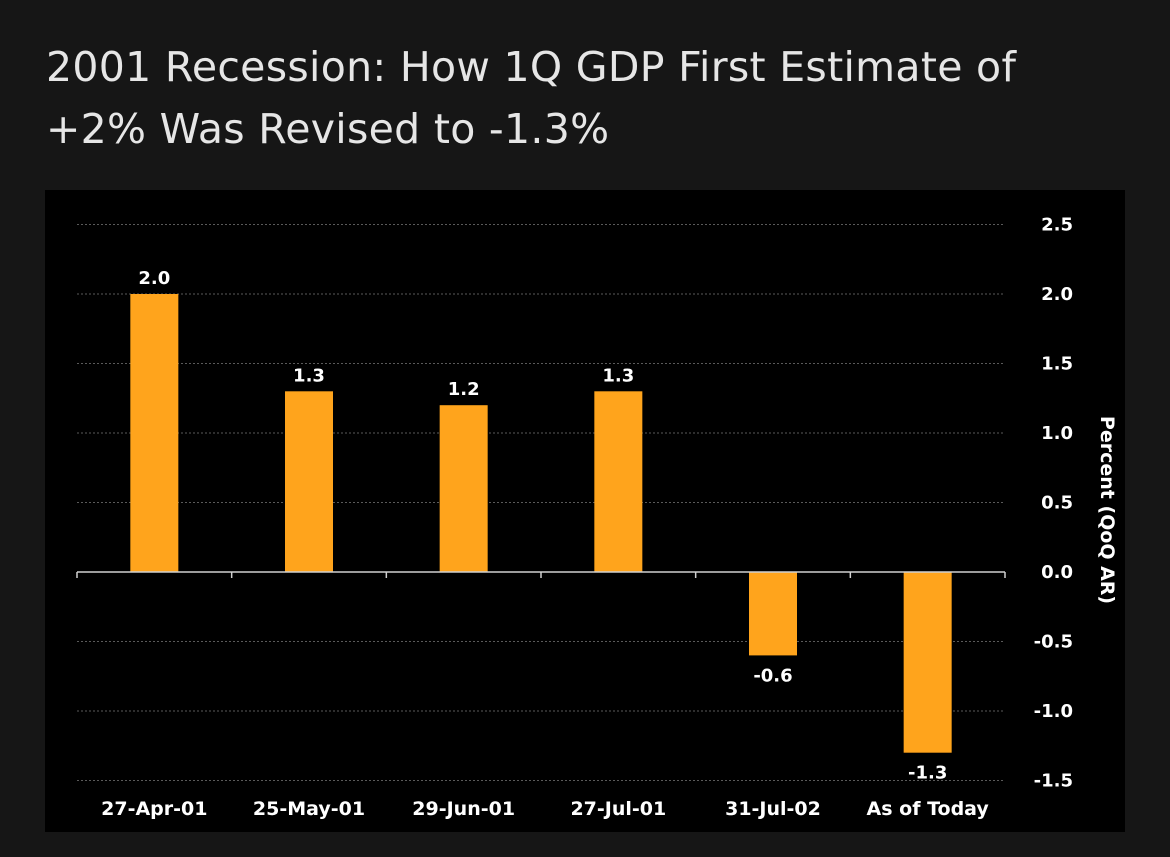 The height and width of the screenshot is (857, 1170). I want to click on x-tick-label: 27-Jul-01, so click(618, 809).